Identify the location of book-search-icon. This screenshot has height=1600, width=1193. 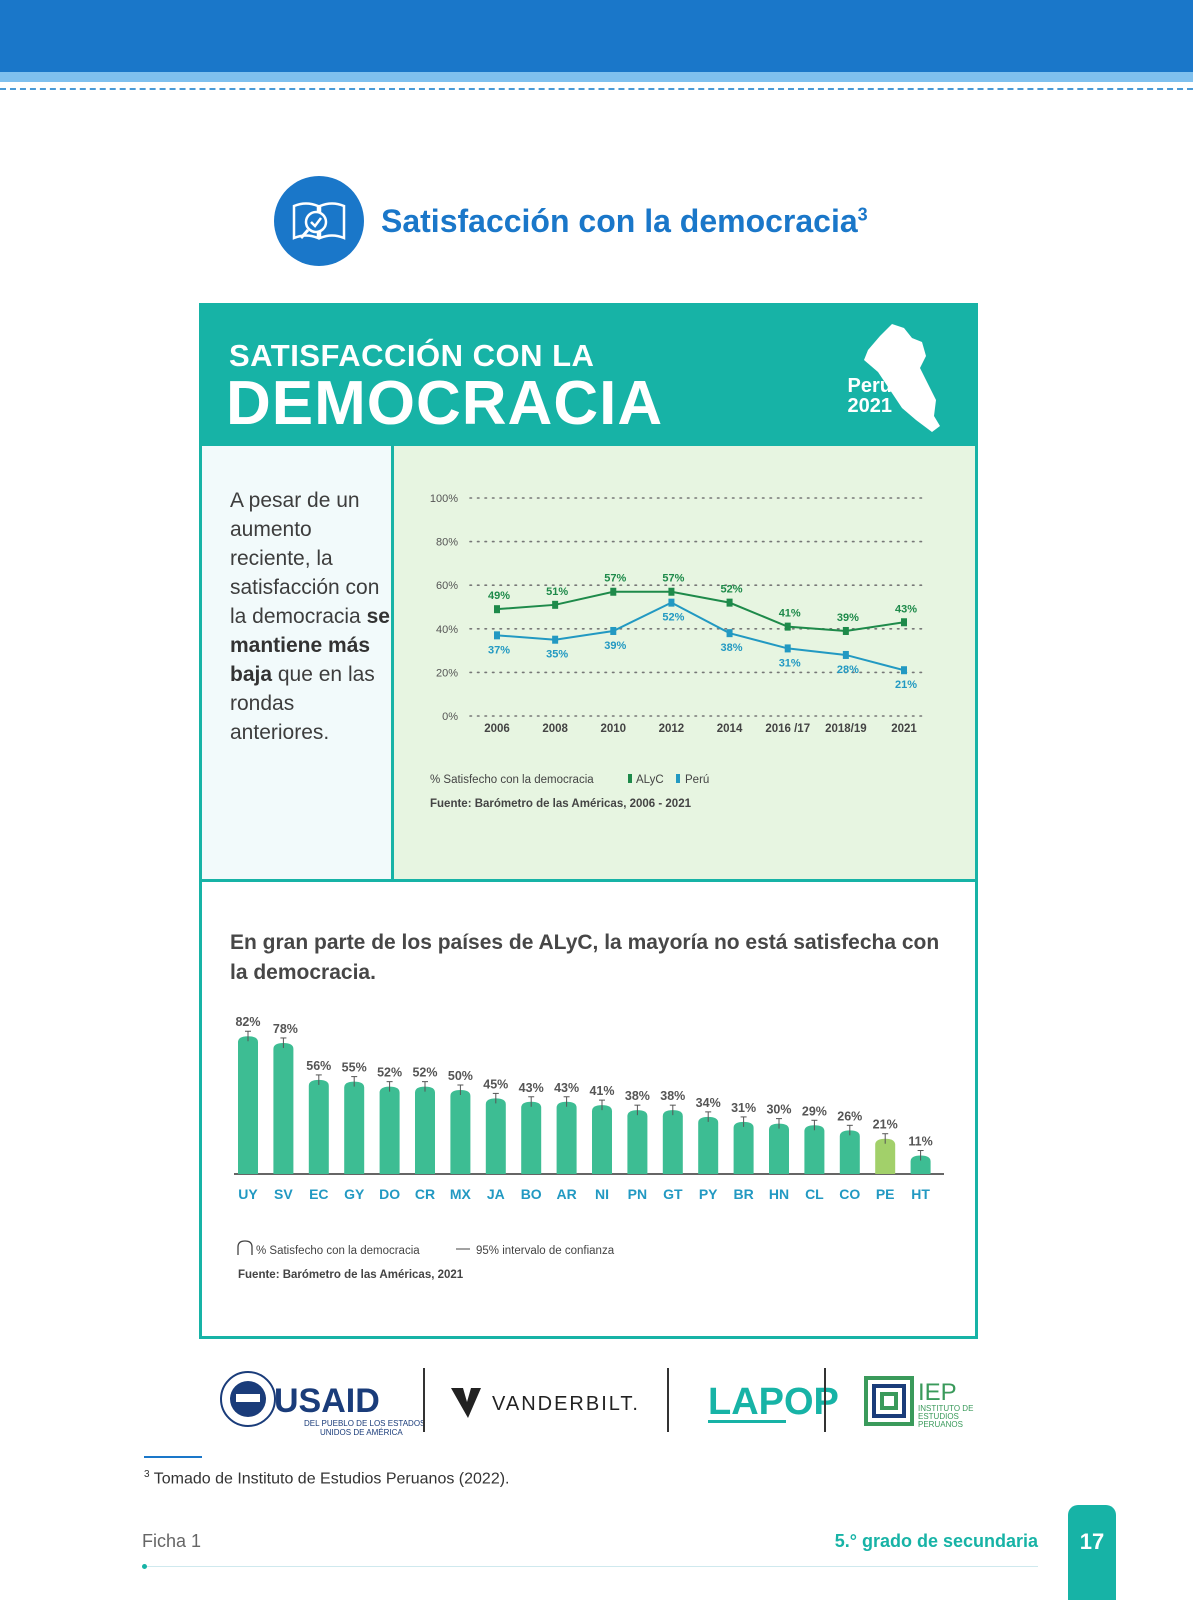
(319, 221).